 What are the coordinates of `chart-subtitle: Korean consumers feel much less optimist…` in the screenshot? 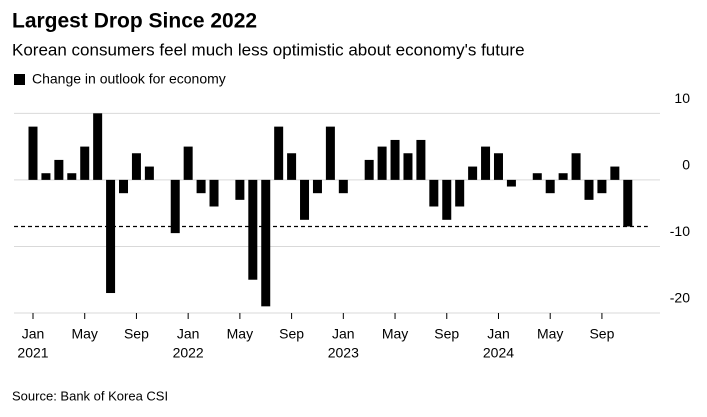 It's located at (268, 49).